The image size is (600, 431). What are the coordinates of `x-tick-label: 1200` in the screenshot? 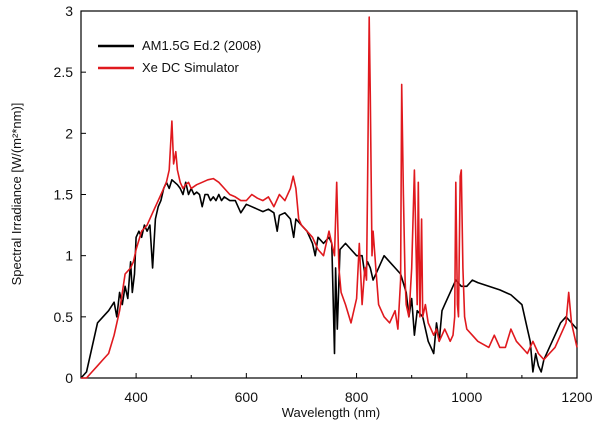 It's located at (576, 397).